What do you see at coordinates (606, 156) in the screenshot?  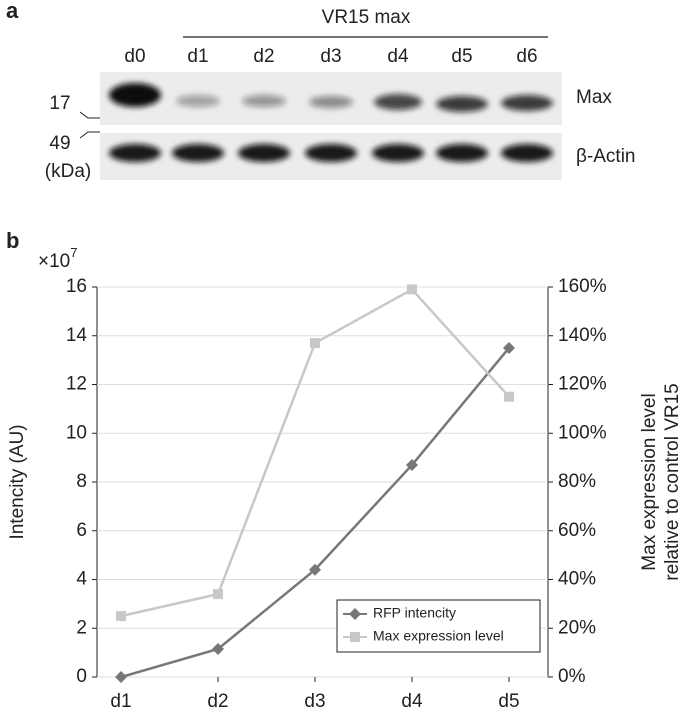 I see `row-label: β-Actin` at bounding box center [606, 156].